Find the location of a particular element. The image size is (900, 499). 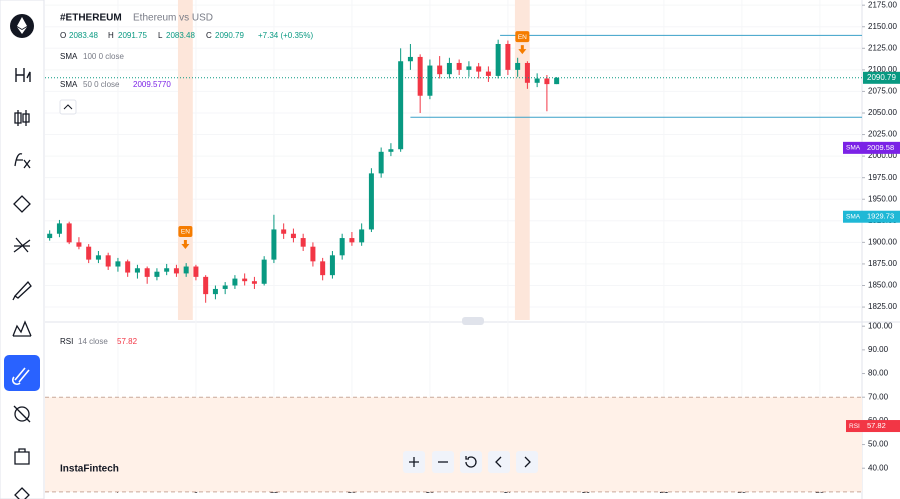

indicator-params: 14 close is located at coordinates (93, 341).